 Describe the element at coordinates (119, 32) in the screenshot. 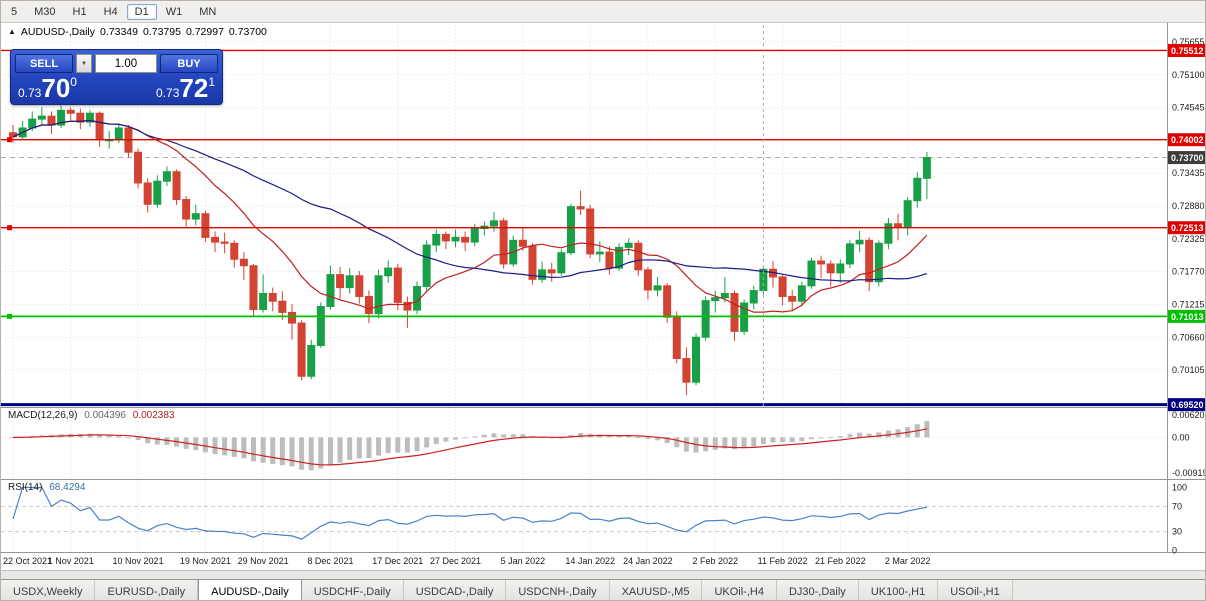

I see `ohlc-open: 0.73349` at that location.